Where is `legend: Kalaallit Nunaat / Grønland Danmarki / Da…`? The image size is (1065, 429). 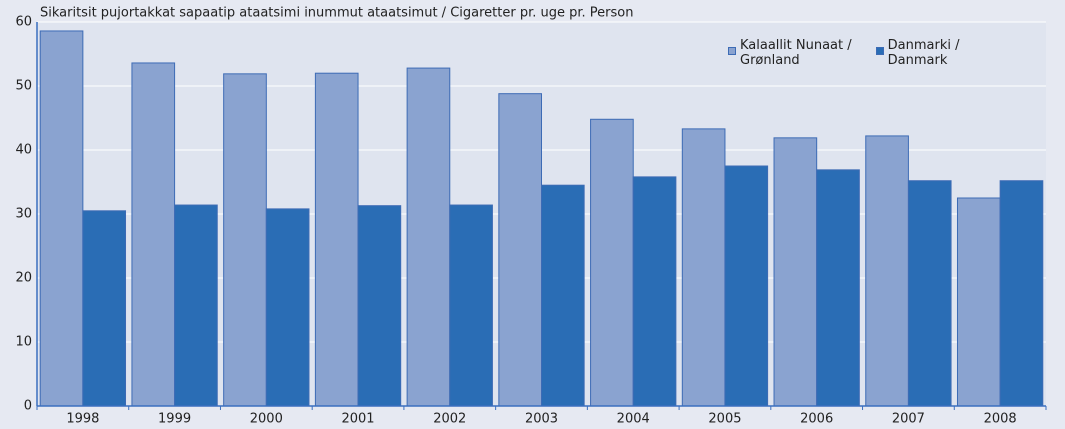 legend: Kalaallit Nunaat / Grønland Danmarki / Da… is located at coordinates (843, 53).